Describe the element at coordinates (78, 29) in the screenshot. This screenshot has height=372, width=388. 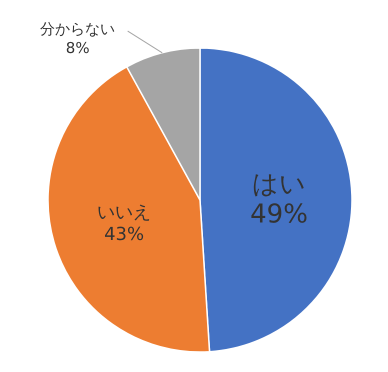
I see `slice-label: 分からない` at that location.